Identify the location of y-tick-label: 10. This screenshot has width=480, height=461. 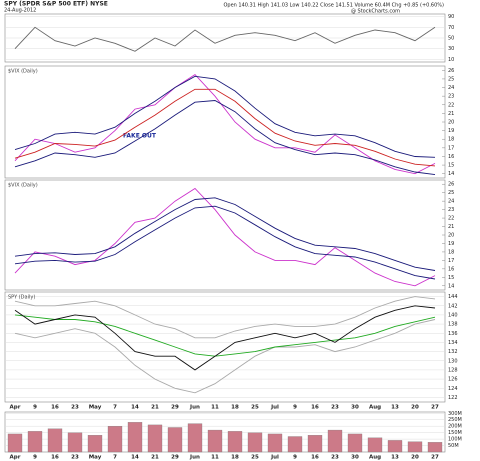
(451, 60).